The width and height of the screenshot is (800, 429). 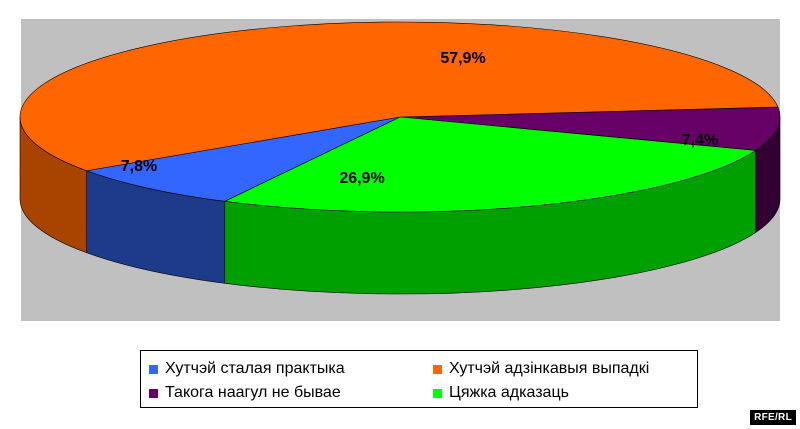 What do you see at coordinates (361, 178) in the screenshot?
I see `slice-data-label: 26,9%` at bounding box center [361, 178].